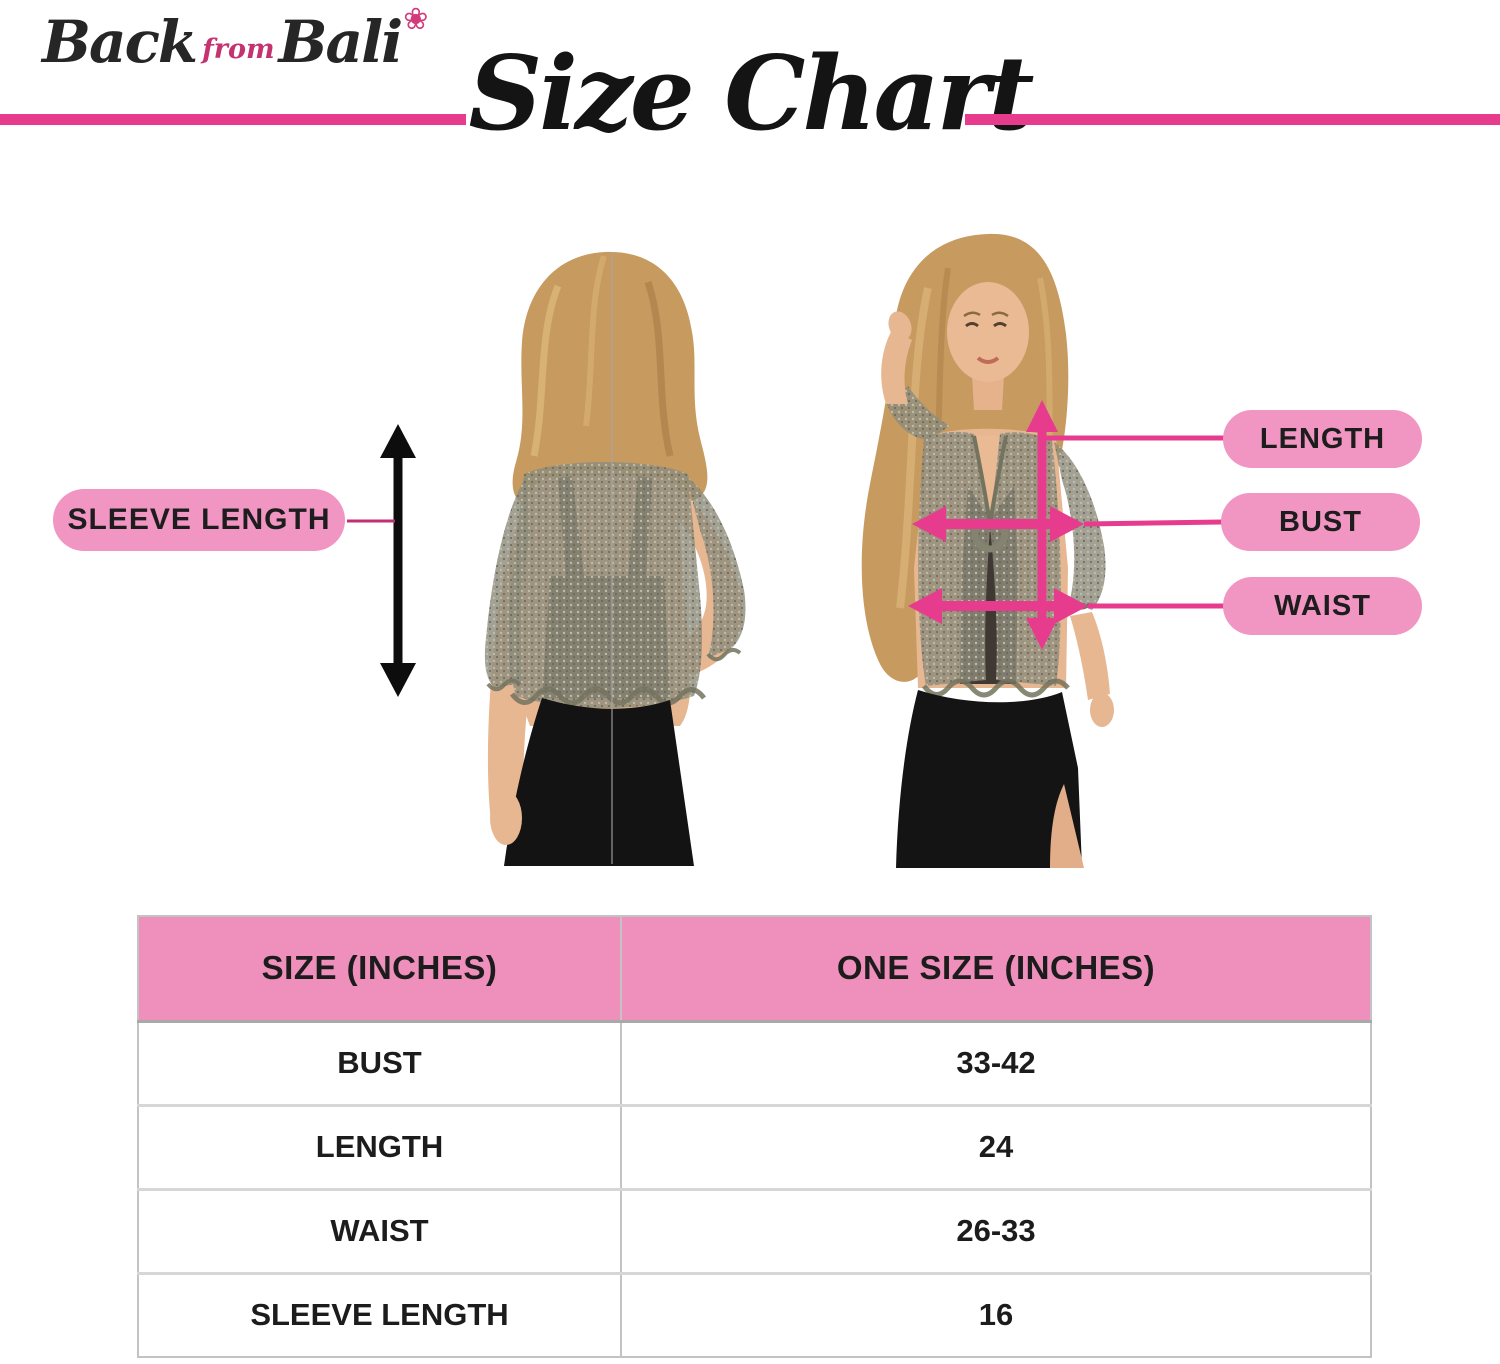  Describe the element at coordinates (599, 782) in the screenshot. I see `back-skirt` at that location.